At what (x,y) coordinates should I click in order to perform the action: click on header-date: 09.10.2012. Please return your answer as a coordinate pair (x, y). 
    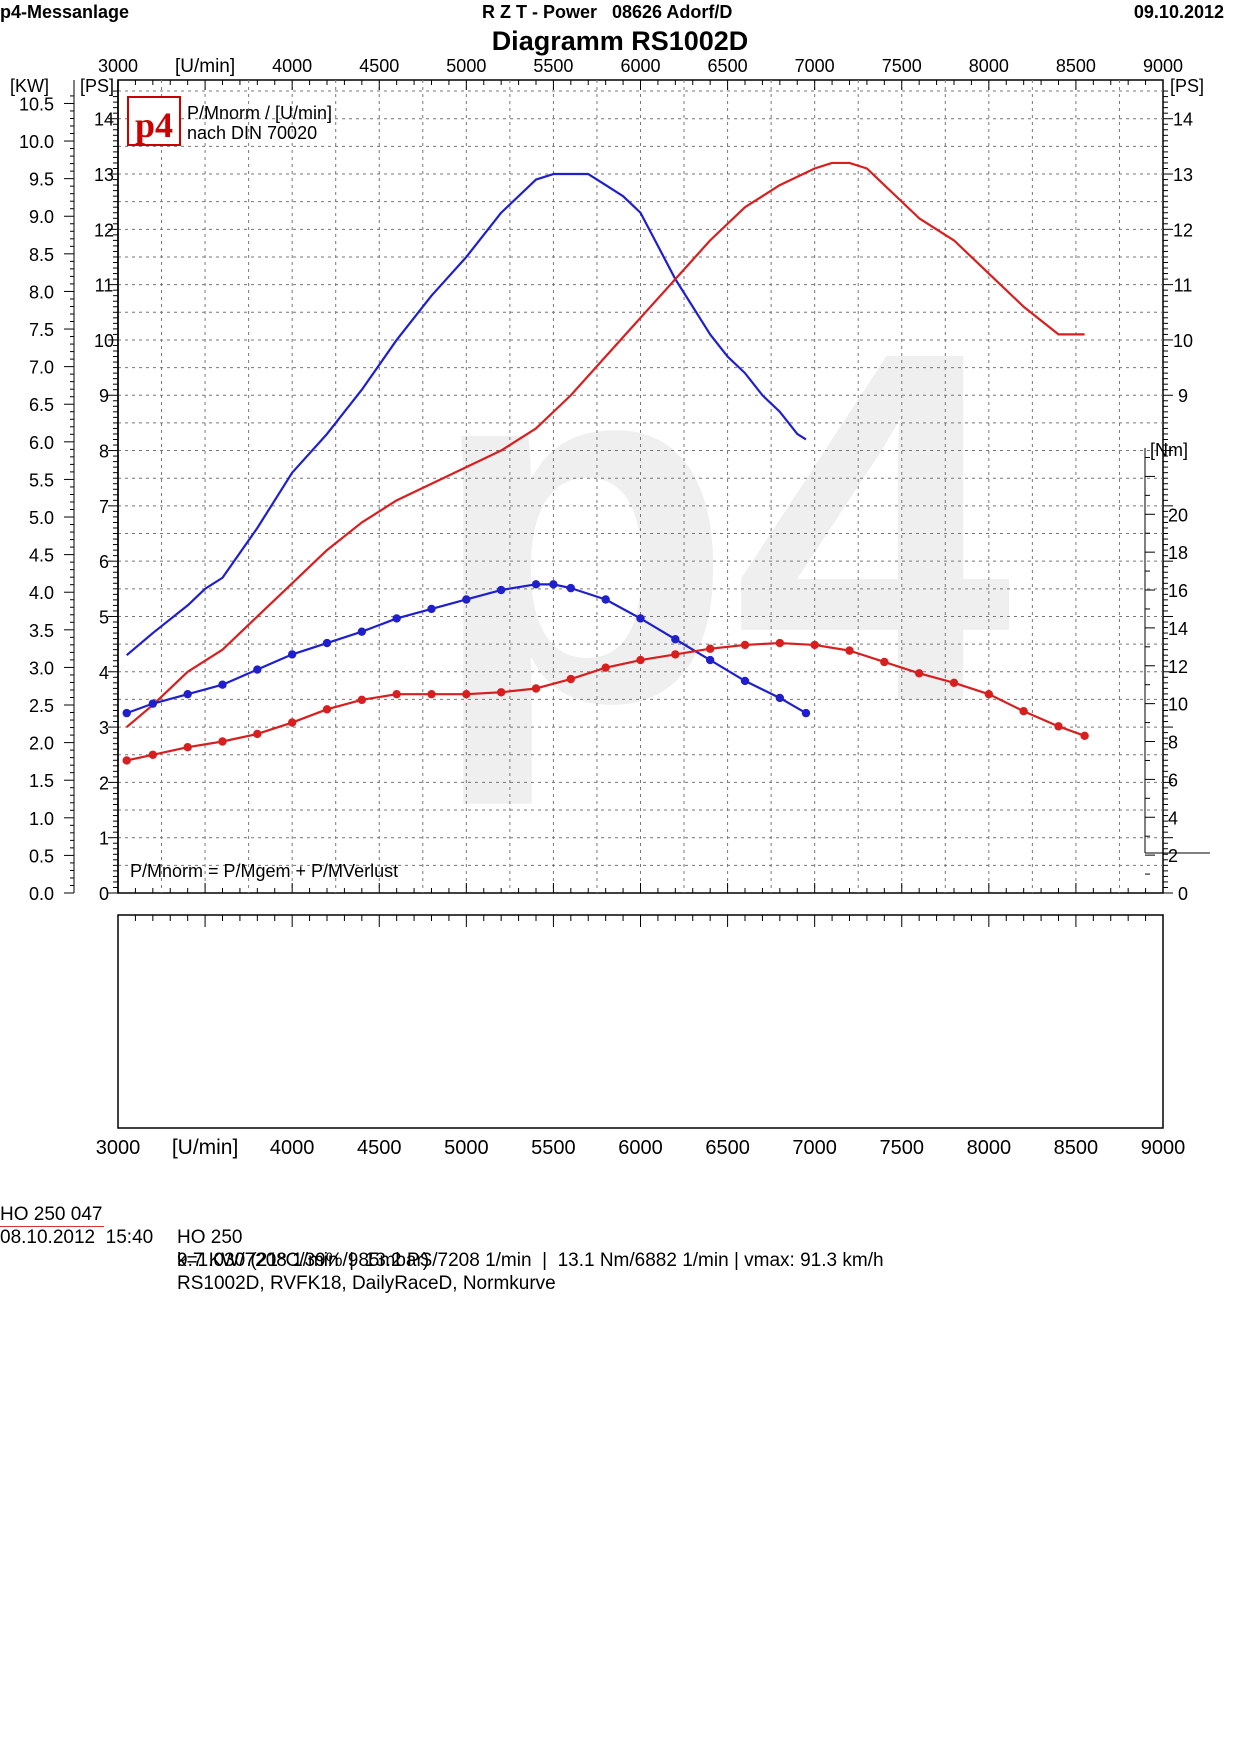
    Looking at the image, I should click on (1178, 12).